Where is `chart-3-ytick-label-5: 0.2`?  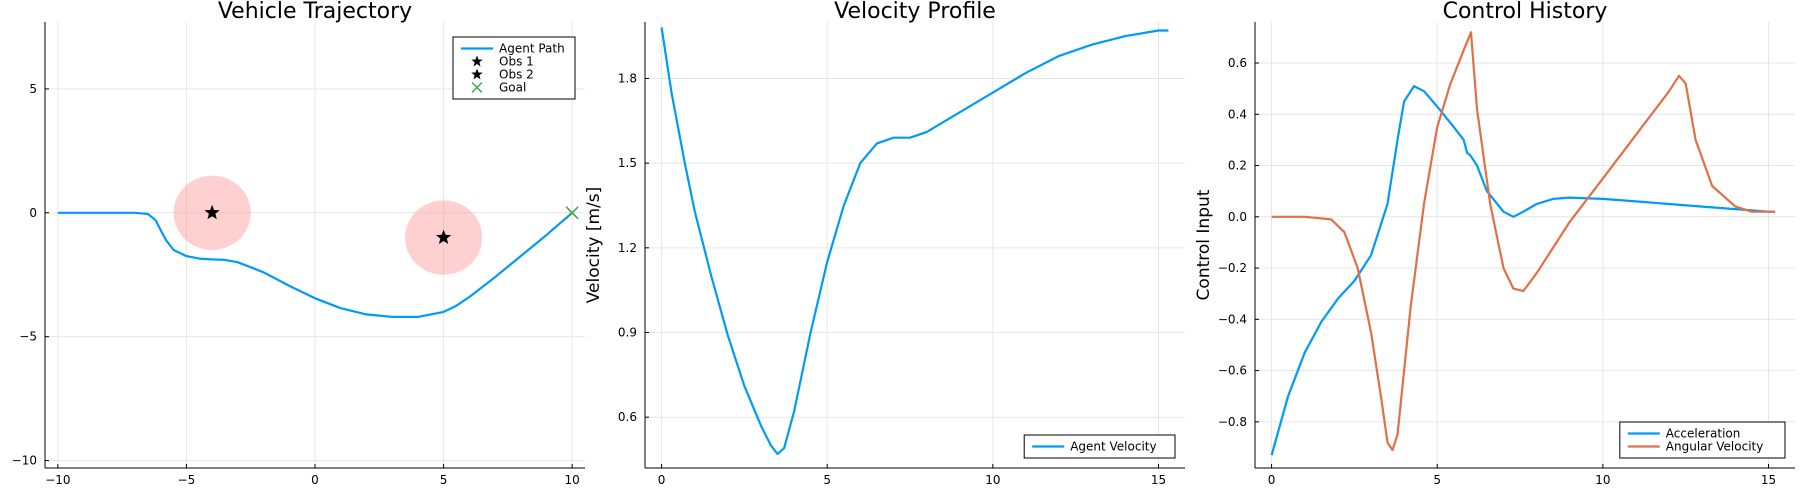 chart-3-ytick-label-5: 0.2 is located at coordinates (1237, 166).